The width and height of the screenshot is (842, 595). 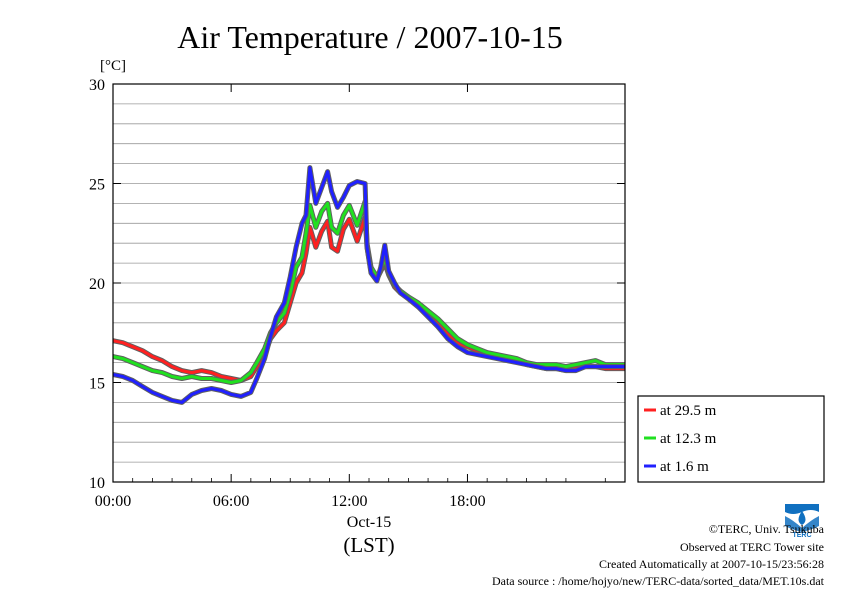 What do you see at coordinates (369, 522) in the screenshot?
I see `date-label: Oct-15` at bounding box center [369, 522].